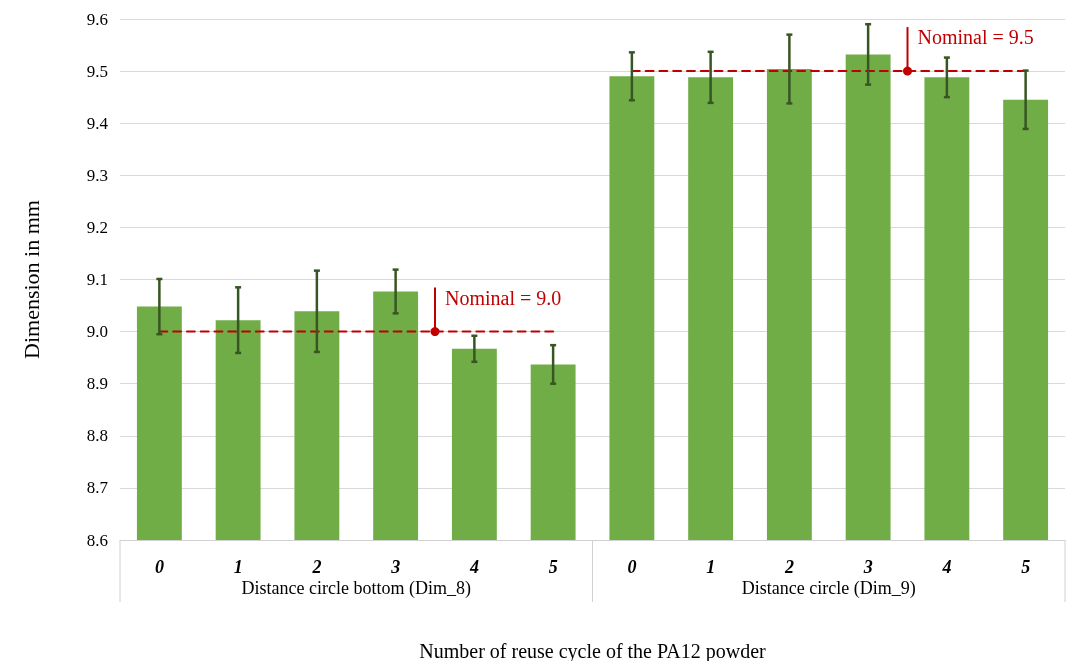  I want to click on y-tick-label: 8.9, so click(97, 384).